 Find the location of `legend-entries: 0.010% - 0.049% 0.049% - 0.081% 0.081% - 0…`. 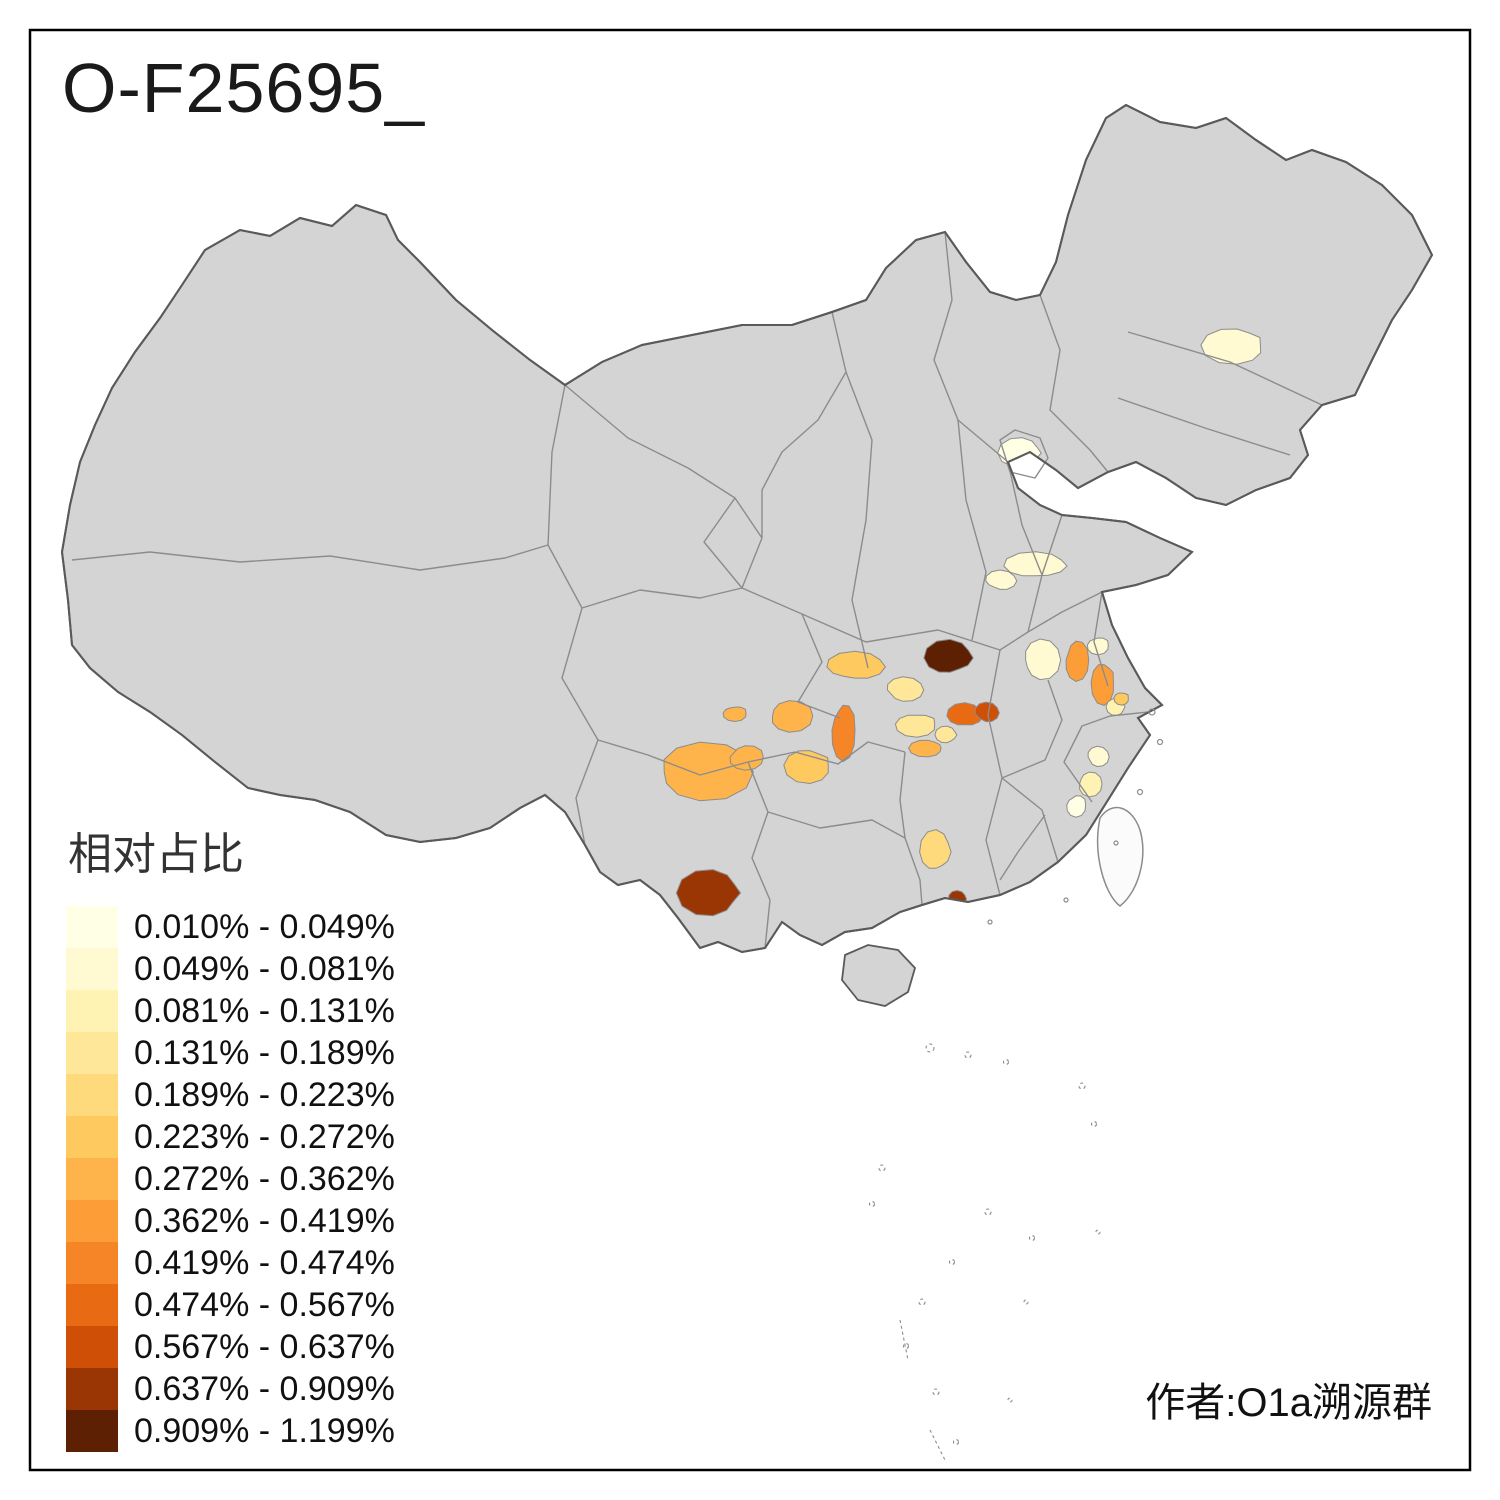

legend-entries: 0.010% - 0.049% 0.049% - 0.081% 0.081% - 0… is located at coordinates (230, 1179).